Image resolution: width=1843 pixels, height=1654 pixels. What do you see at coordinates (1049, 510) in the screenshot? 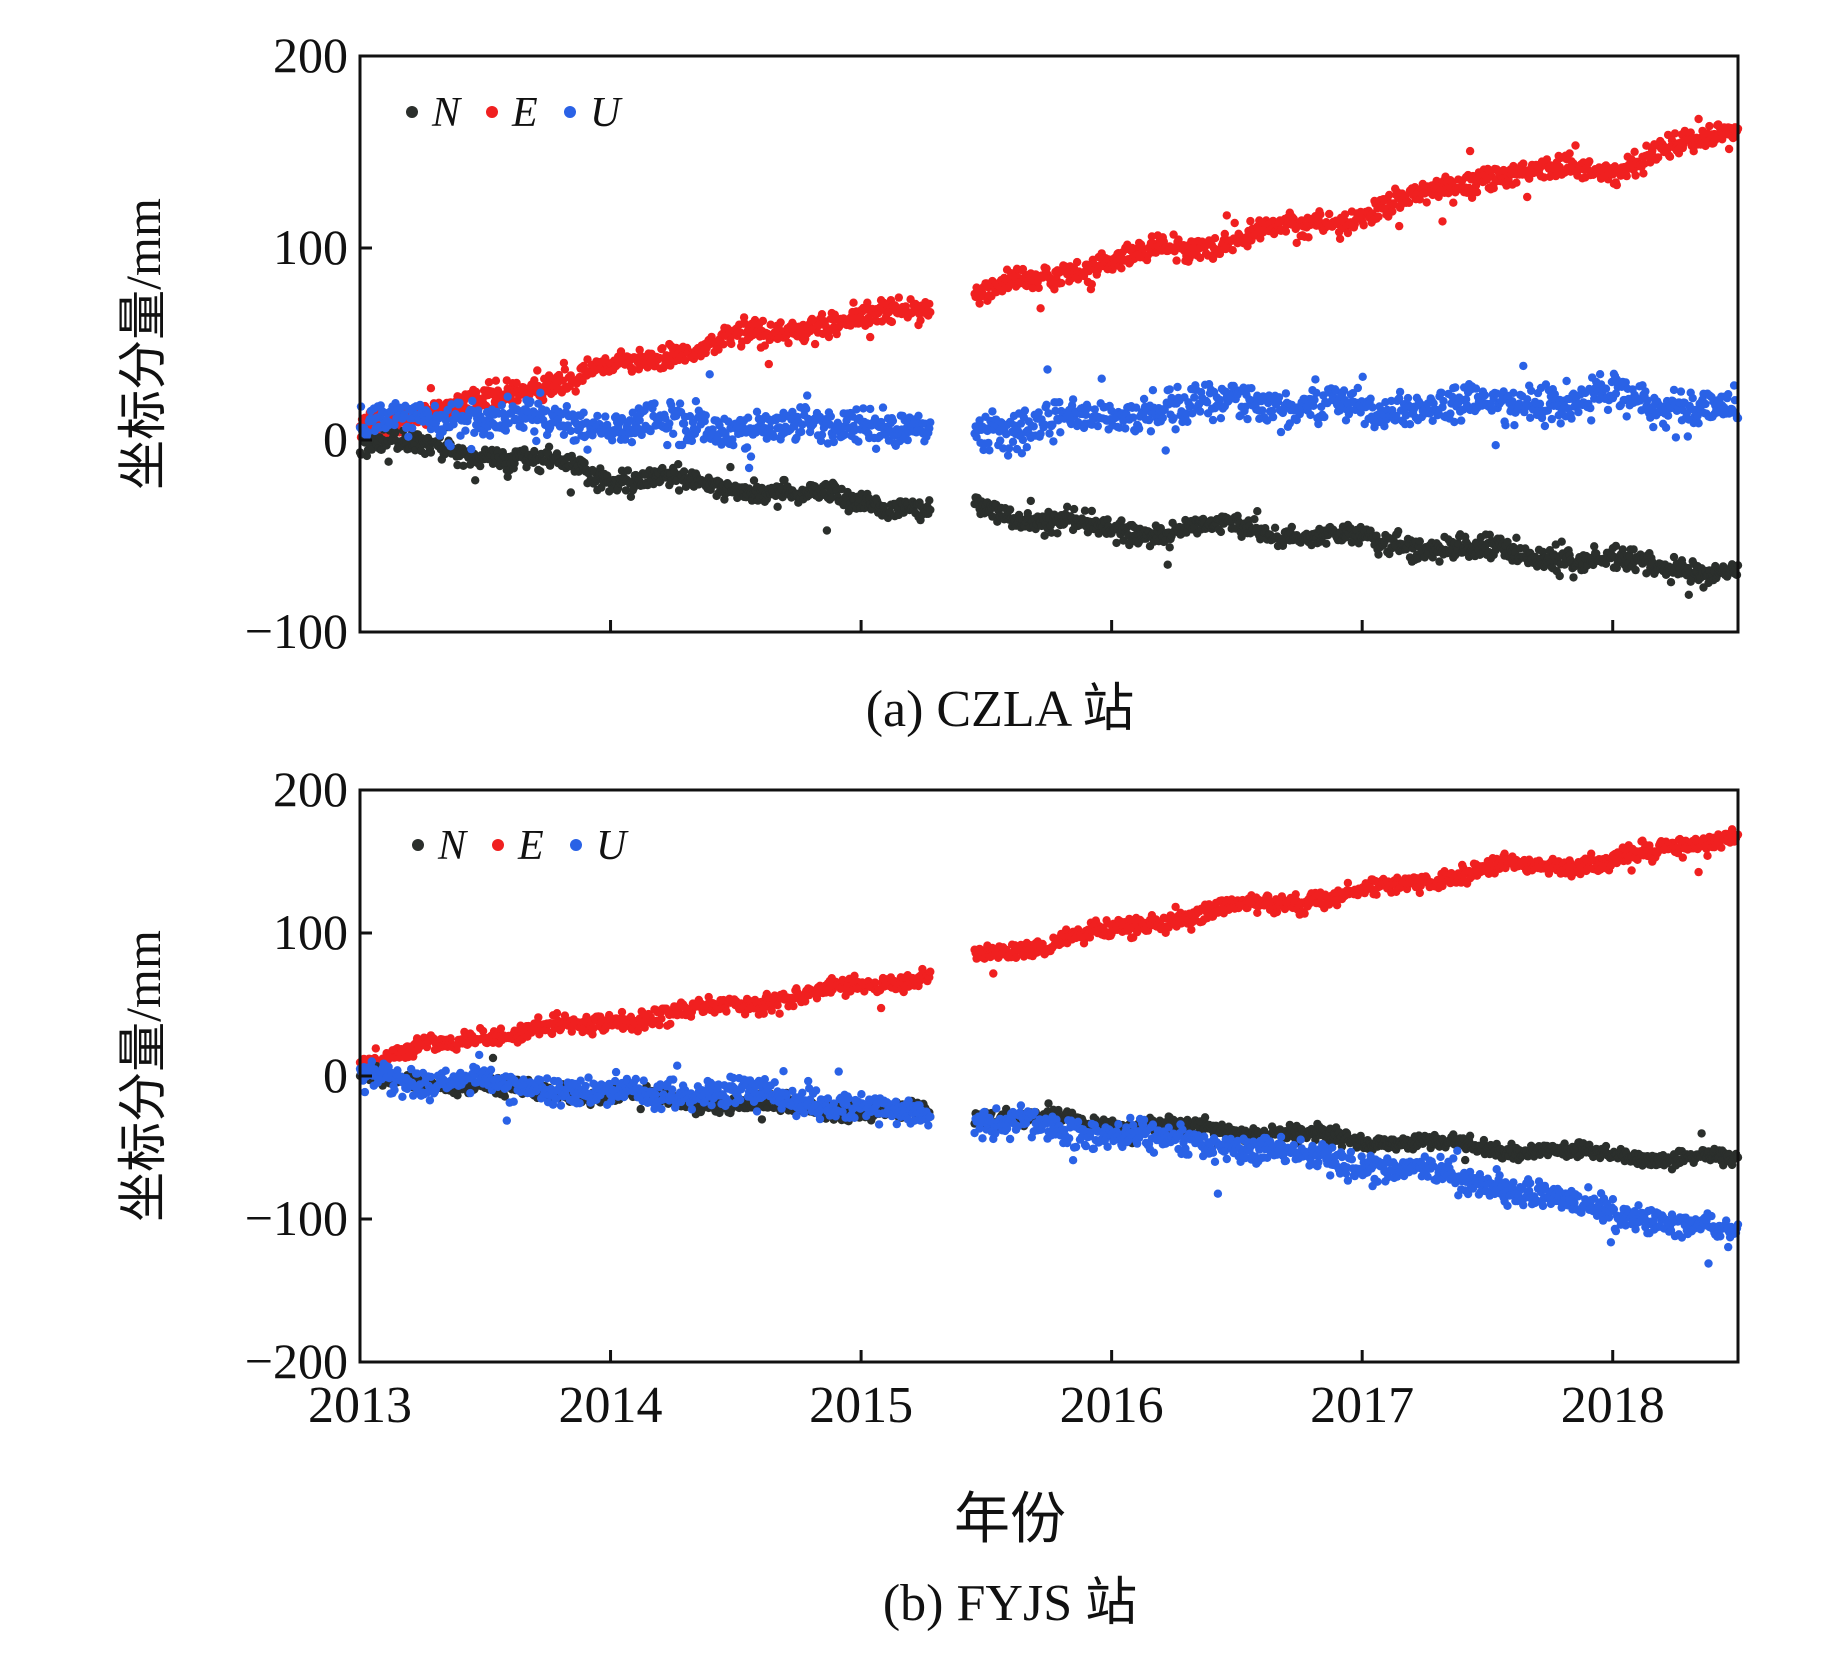
I see `series-n-points` at bounding box center [1049, 510].